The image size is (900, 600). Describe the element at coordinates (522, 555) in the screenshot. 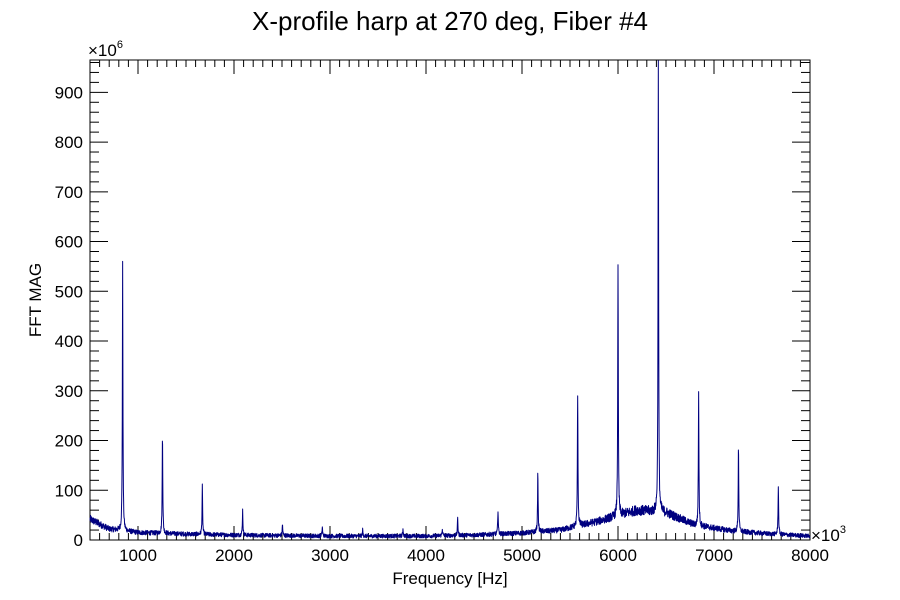

I see `x-tick-label: 5000` at that location.